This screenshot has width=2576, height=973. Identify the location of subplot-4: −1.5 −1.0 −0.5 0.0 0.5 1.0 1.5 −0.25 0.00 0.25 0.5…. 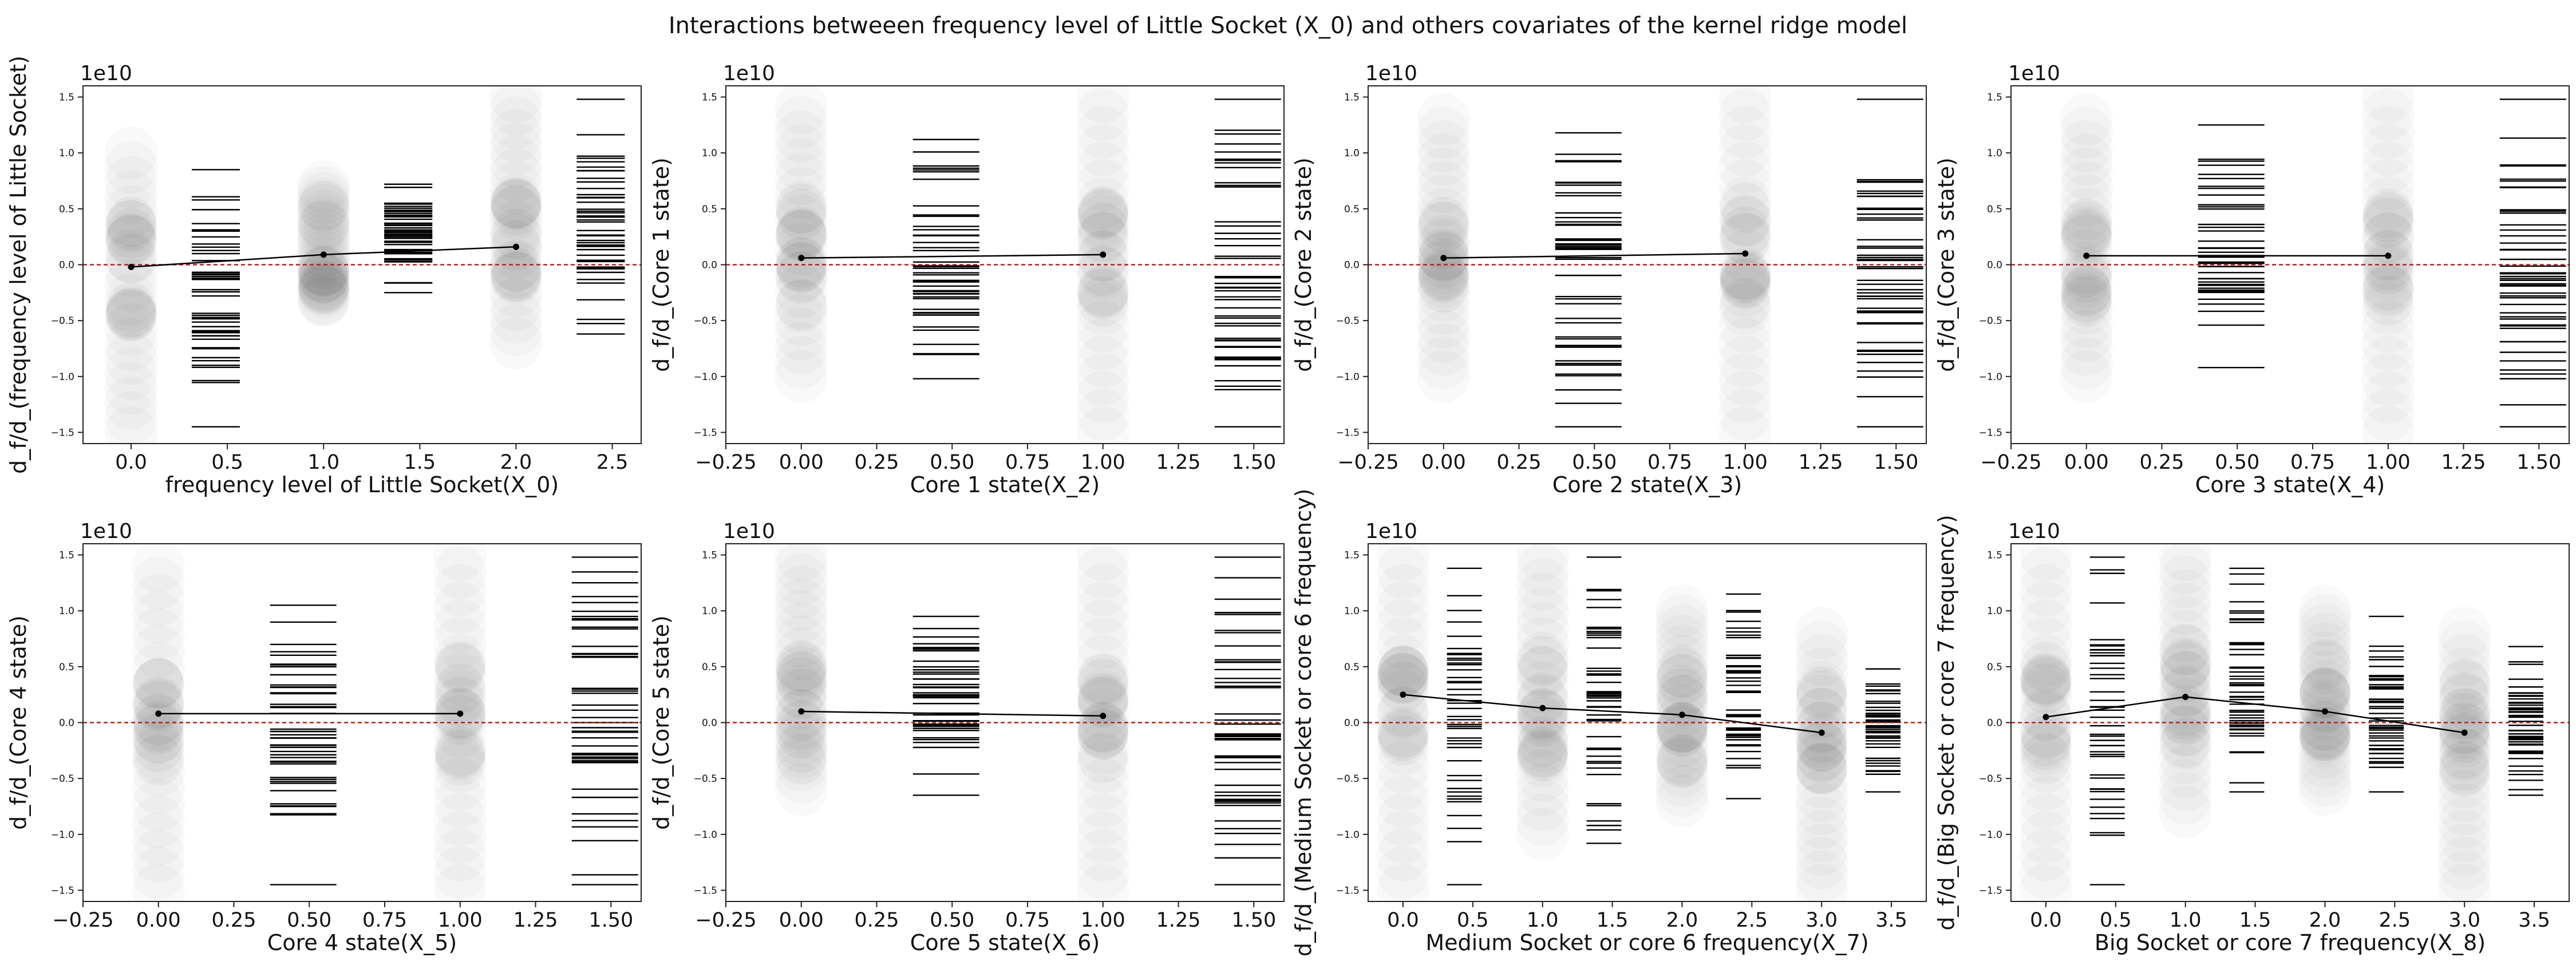
(2252, 279).